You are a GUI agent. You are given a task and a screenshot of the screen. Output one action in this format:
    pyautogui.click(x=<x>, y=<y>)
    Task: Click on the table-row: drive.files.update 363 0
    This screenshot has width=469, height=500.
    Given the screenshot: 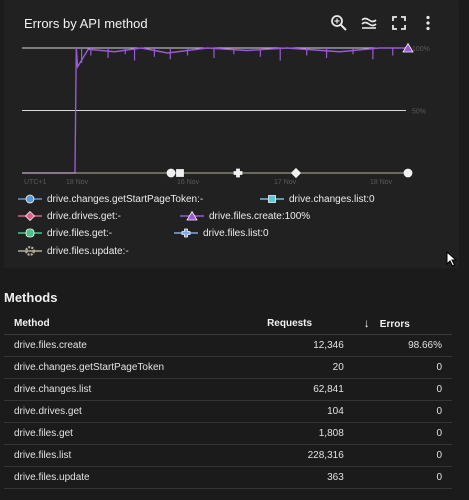 What is the action you would take?
    pyautogui.click(x=228, y=477)
    